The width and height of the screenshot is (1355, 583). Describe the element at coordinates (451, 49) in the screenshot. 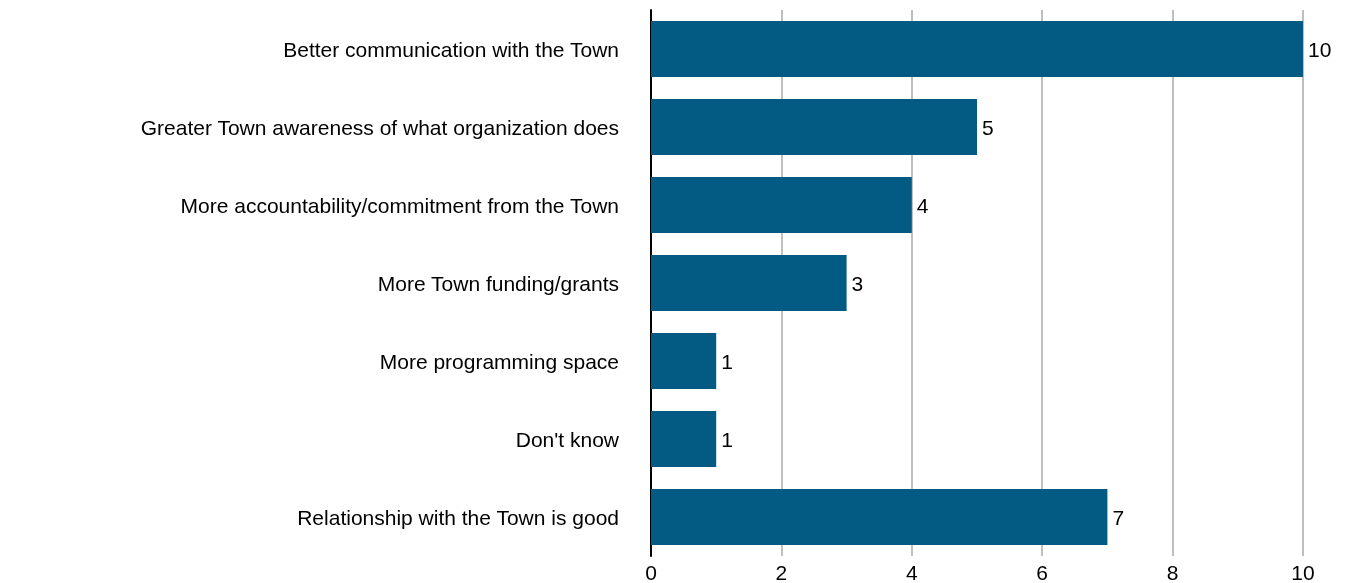

I see `y-tick-label: Better communication with the Town` at that location.